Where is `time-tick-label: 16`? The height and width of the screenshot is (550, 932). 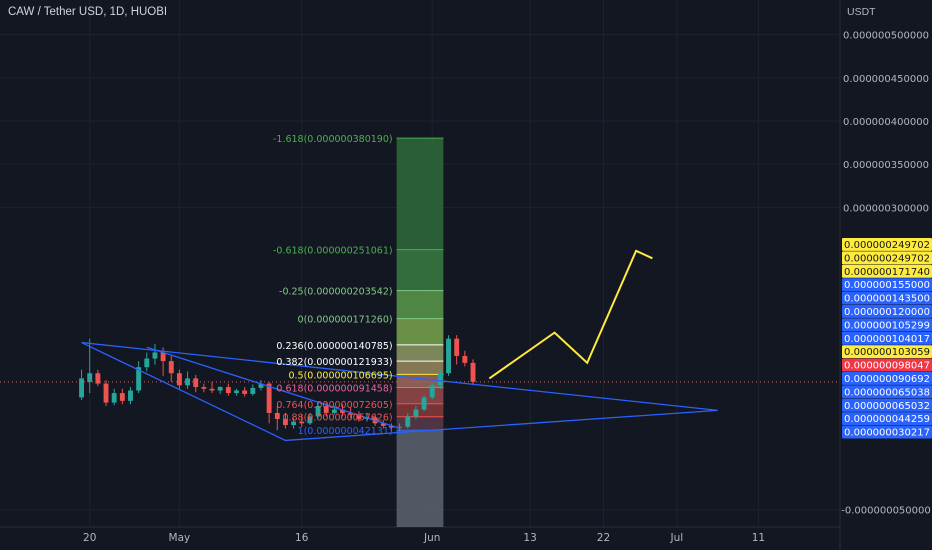
time-tick-label: 16 is located at coordinates (302, 538).